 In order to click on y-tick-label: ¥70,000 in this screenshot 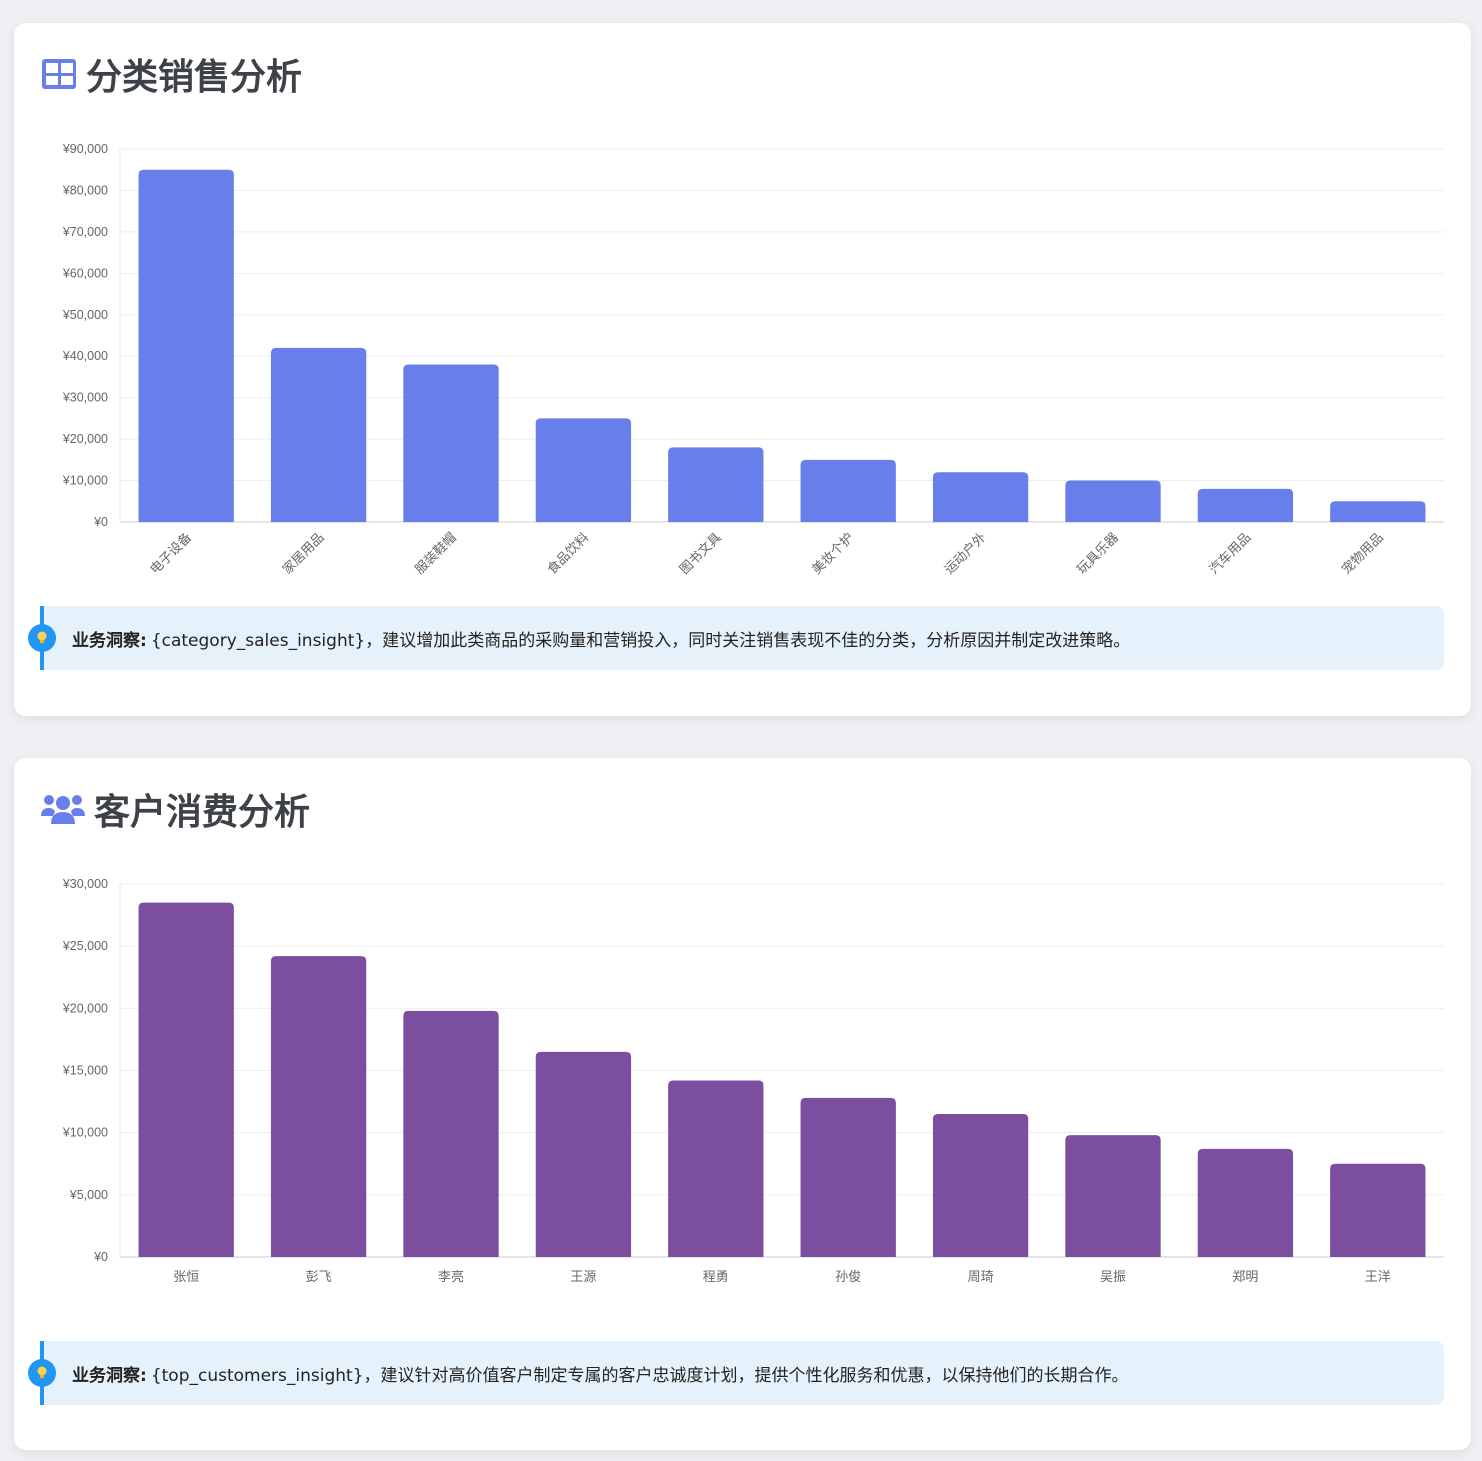, I will do `click(85, 232)`.